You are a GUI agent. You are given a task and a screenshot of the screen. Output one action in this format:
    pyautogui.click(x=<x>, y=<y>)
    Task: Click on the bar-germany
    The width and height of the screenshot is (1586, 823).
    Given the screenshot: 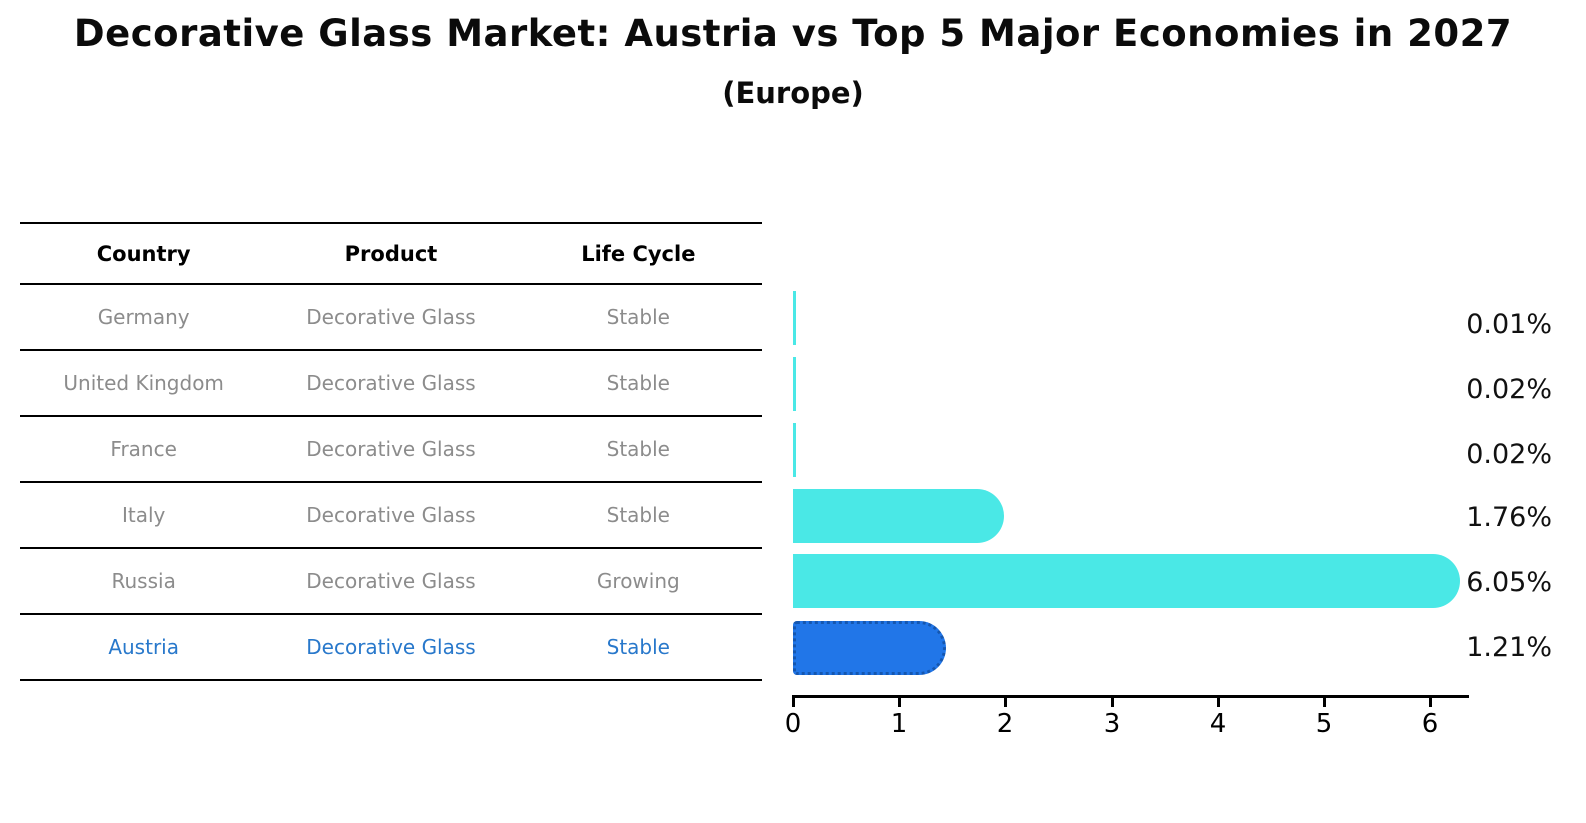 What is the action you would take?
    pyautogui.click(x=794, y=318)
    